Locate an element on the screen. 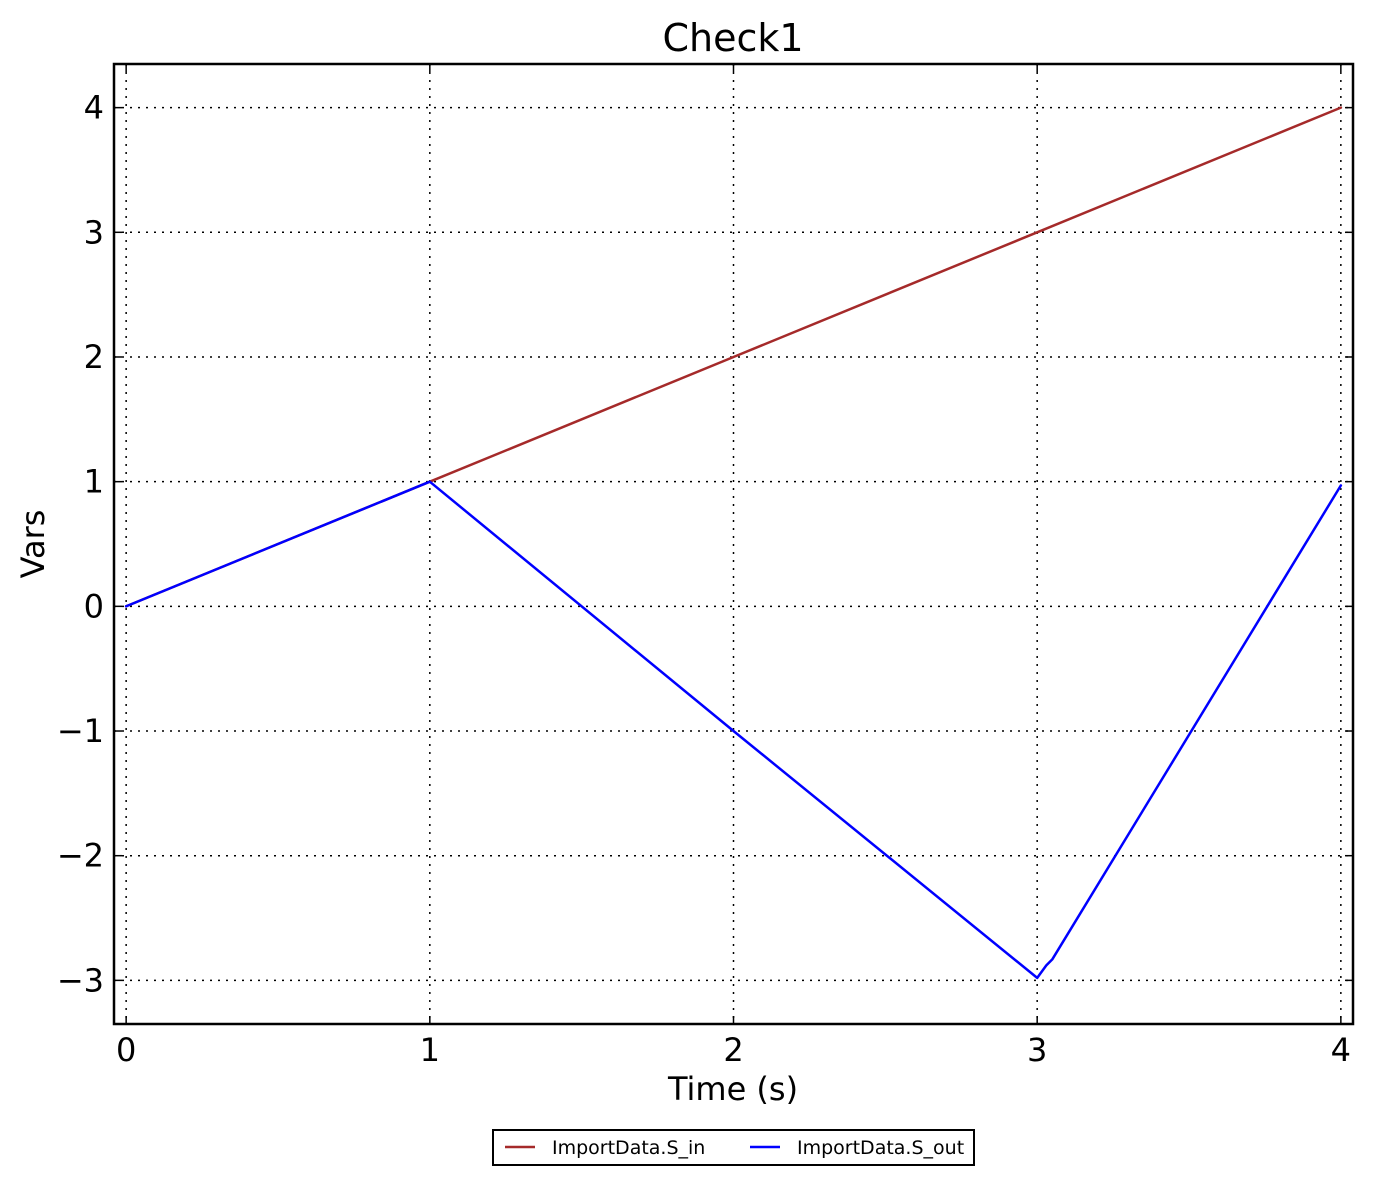  legend-items: ImportData.S_in ImportData.S_out is located at coordinates (734, 1148).